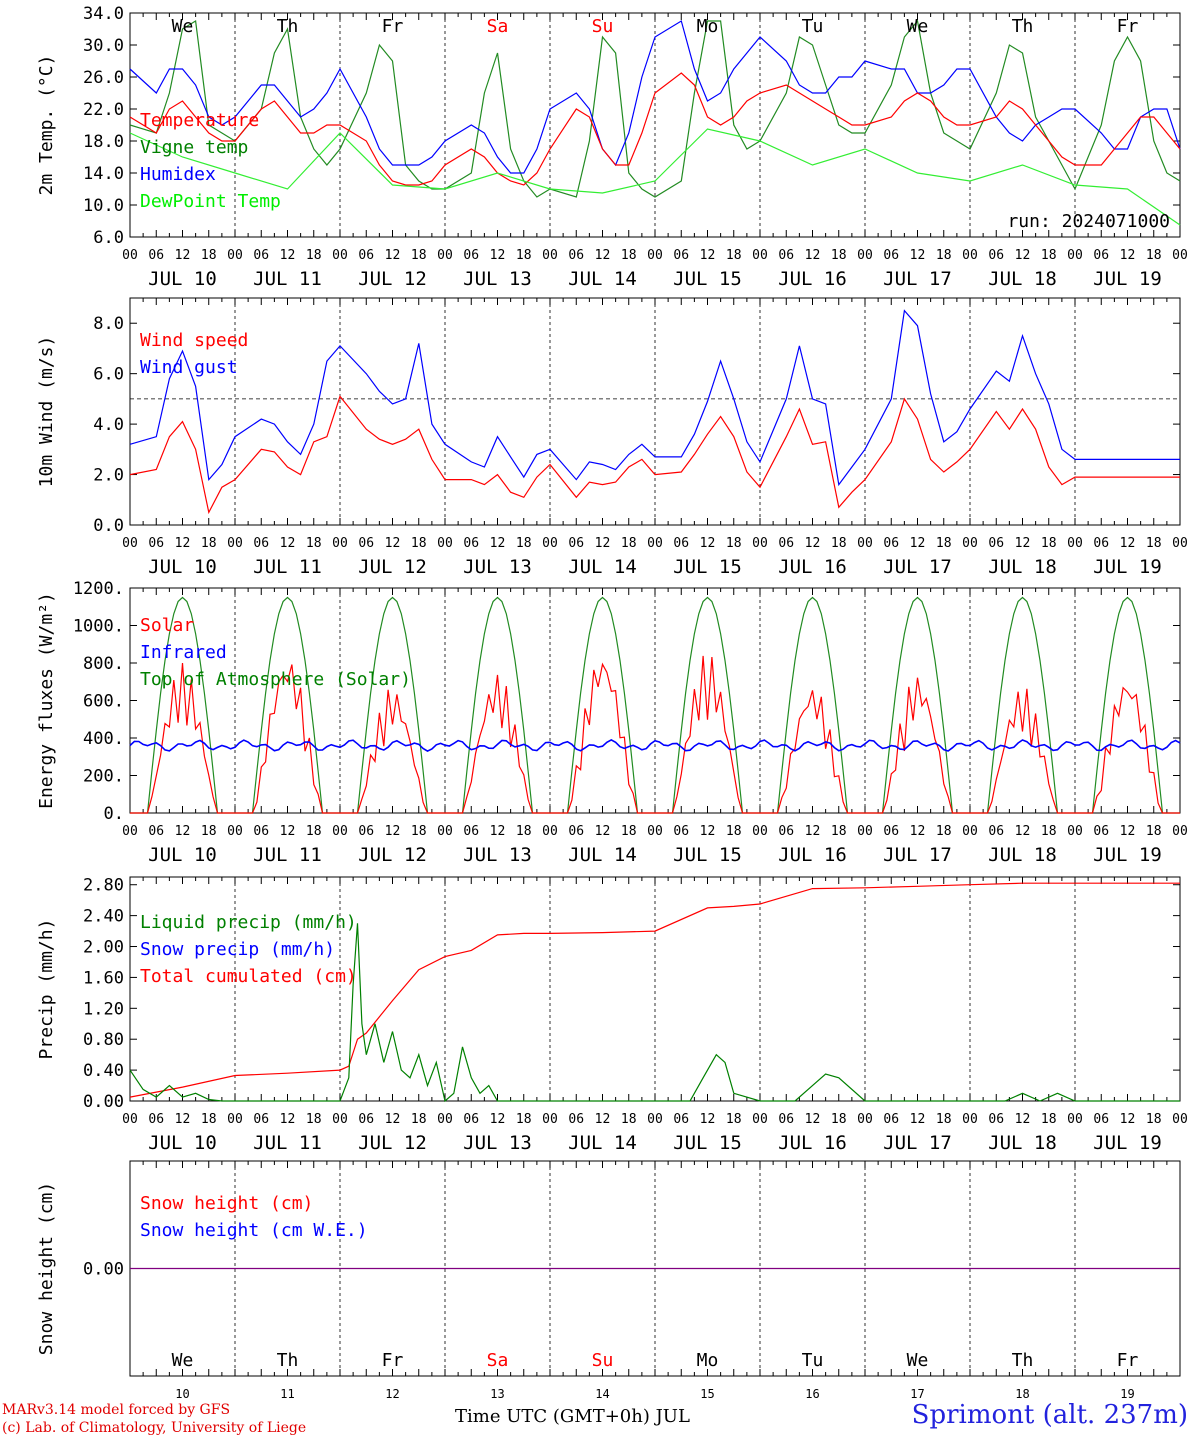 This screenshot has height=1440, width=1194. I want to click on y-tick-label: 2.0, so click(108, 476).